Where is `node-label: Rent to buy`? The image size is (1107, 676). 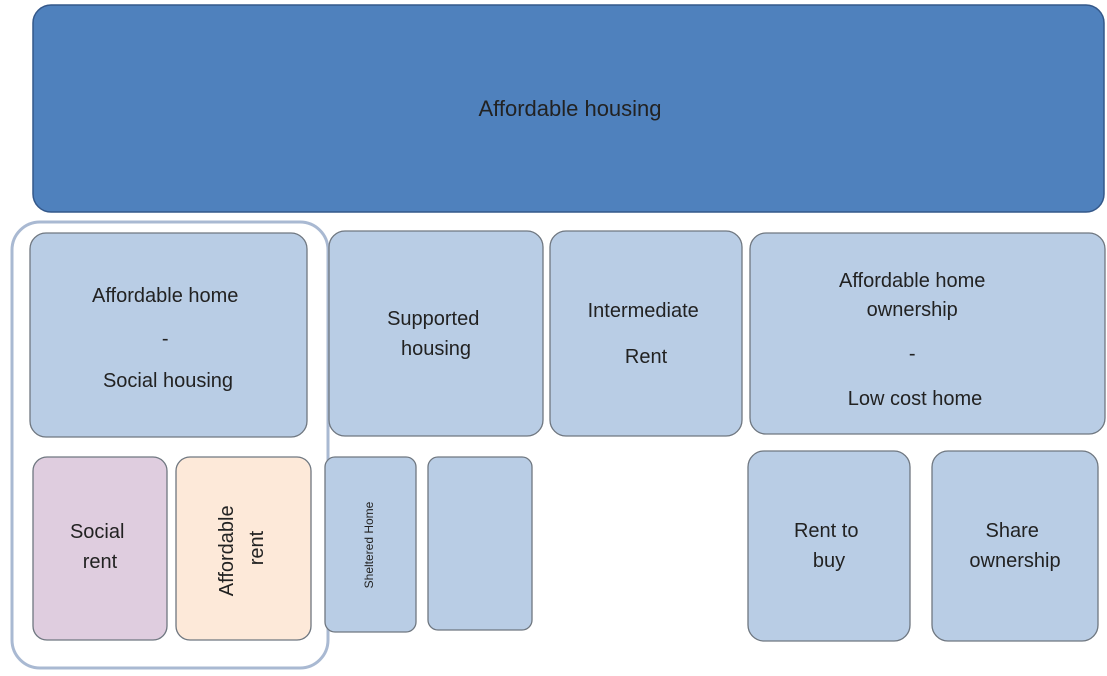
node-label: Rent to buy is located at coordinates (829, 546).